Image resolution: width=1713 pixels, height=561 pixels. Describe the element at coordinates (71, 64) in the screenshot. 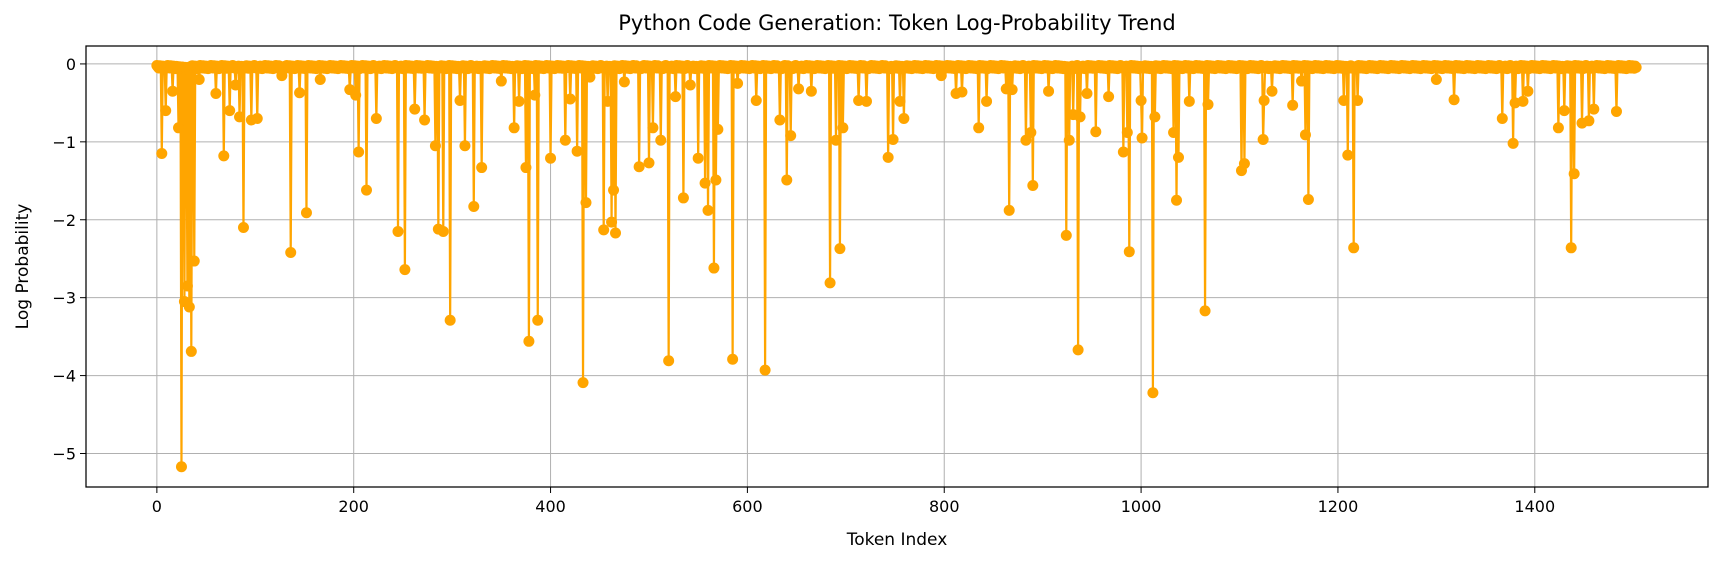

I see `y-tick-label: 0` at that location.